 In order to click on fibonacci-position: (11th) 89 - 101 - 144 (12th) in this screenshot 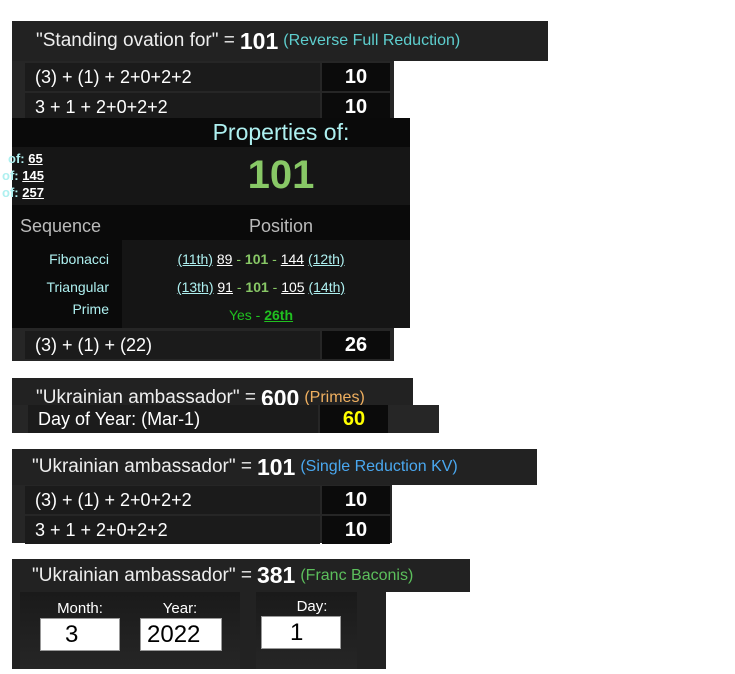, I will do `click(261, 259)`.